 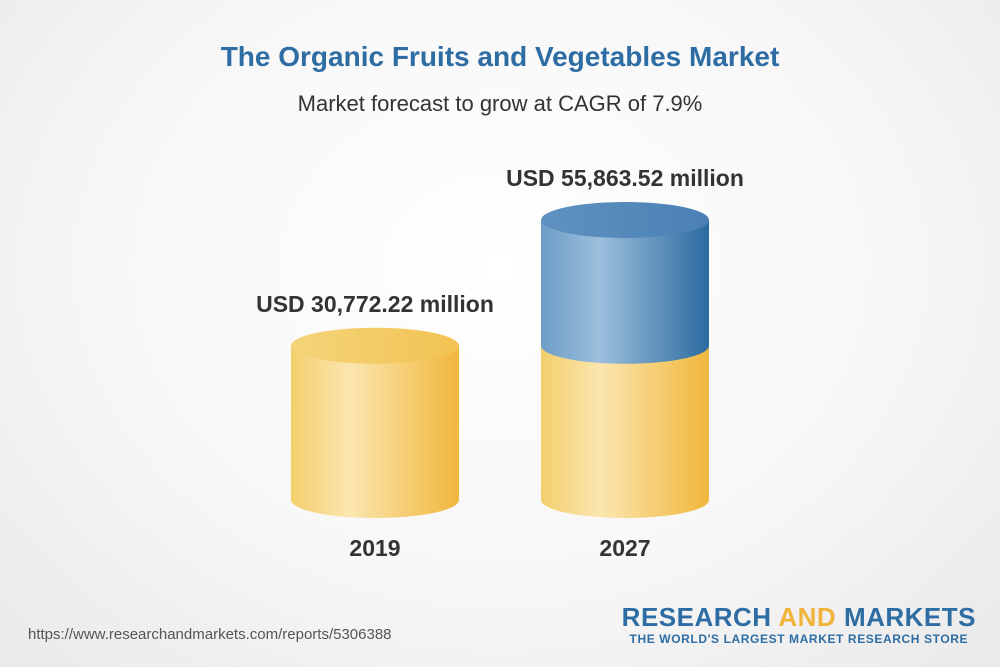 What do you see at coordinates (624, 548) in the screenshot?
I see `category-label-2027: 2027` at bounding box center [624, 548].